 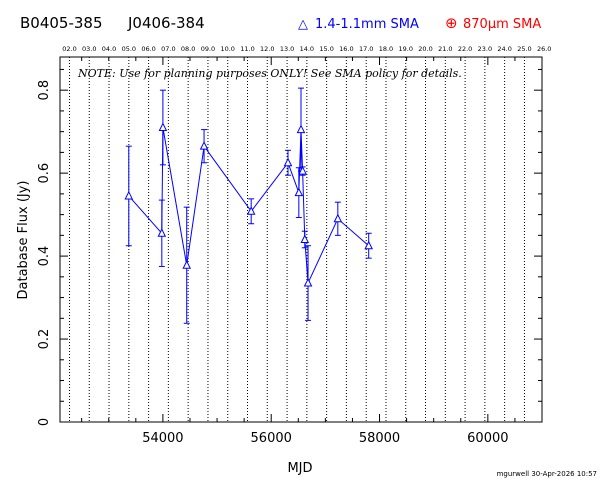 What do you see at coordinates (247, 49) in the screenshot?
I see `top-year-label: 11.0` at bounding box center [247, 49].